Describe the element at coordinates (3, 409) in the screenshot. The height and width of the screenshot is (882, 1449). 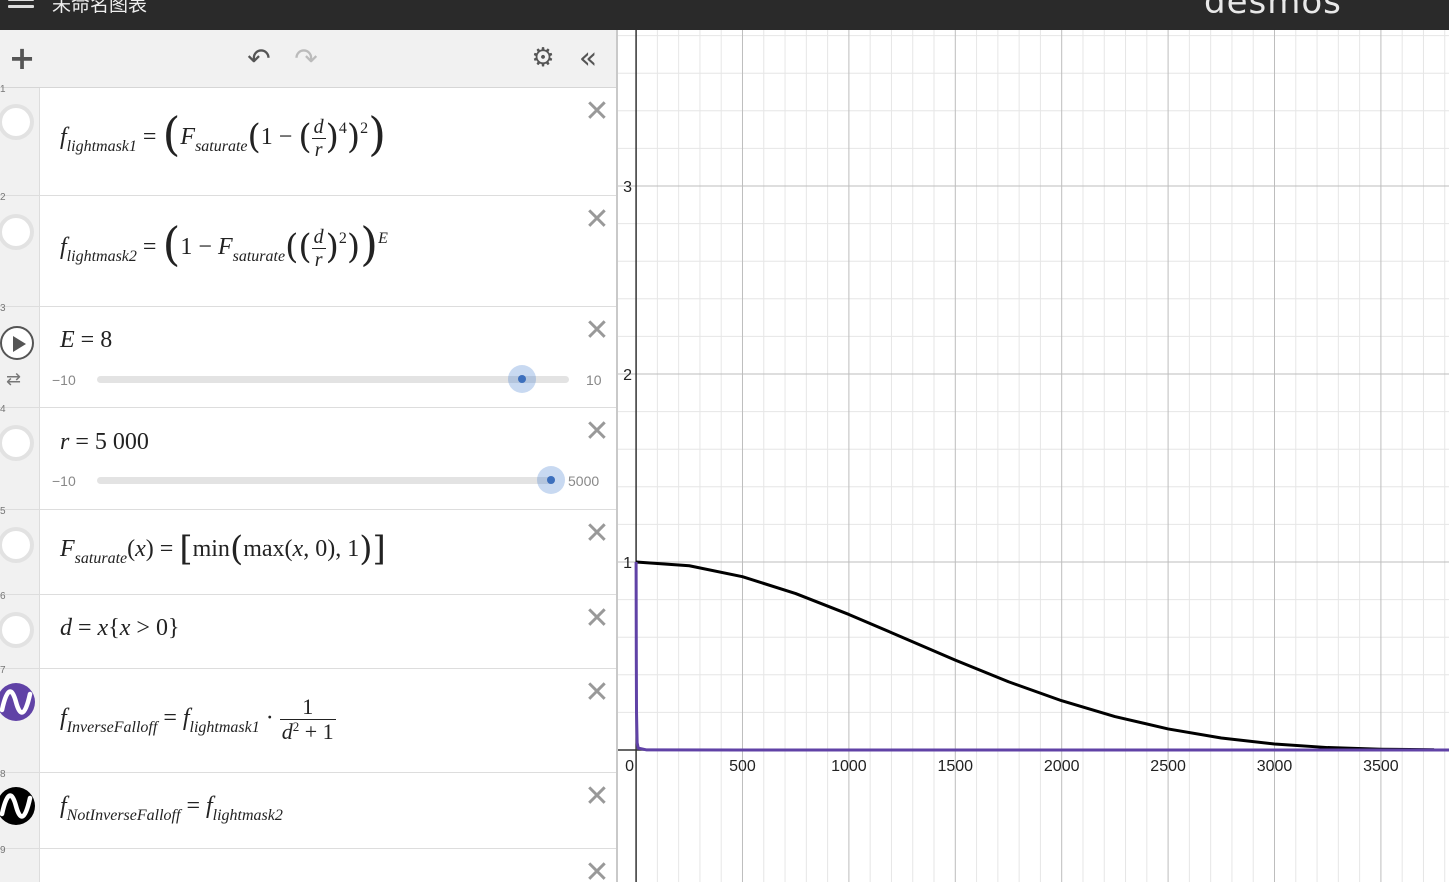
I see `expression-index: 4` at that location.